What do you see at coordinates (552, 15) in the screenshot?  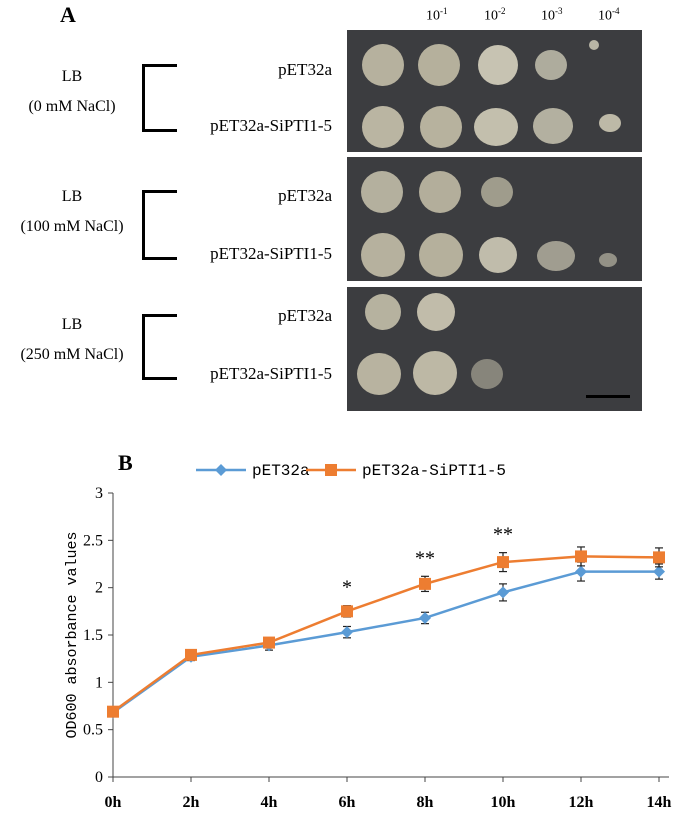 I see `dilution-label: 10-3` at bounding box center [552, 15].